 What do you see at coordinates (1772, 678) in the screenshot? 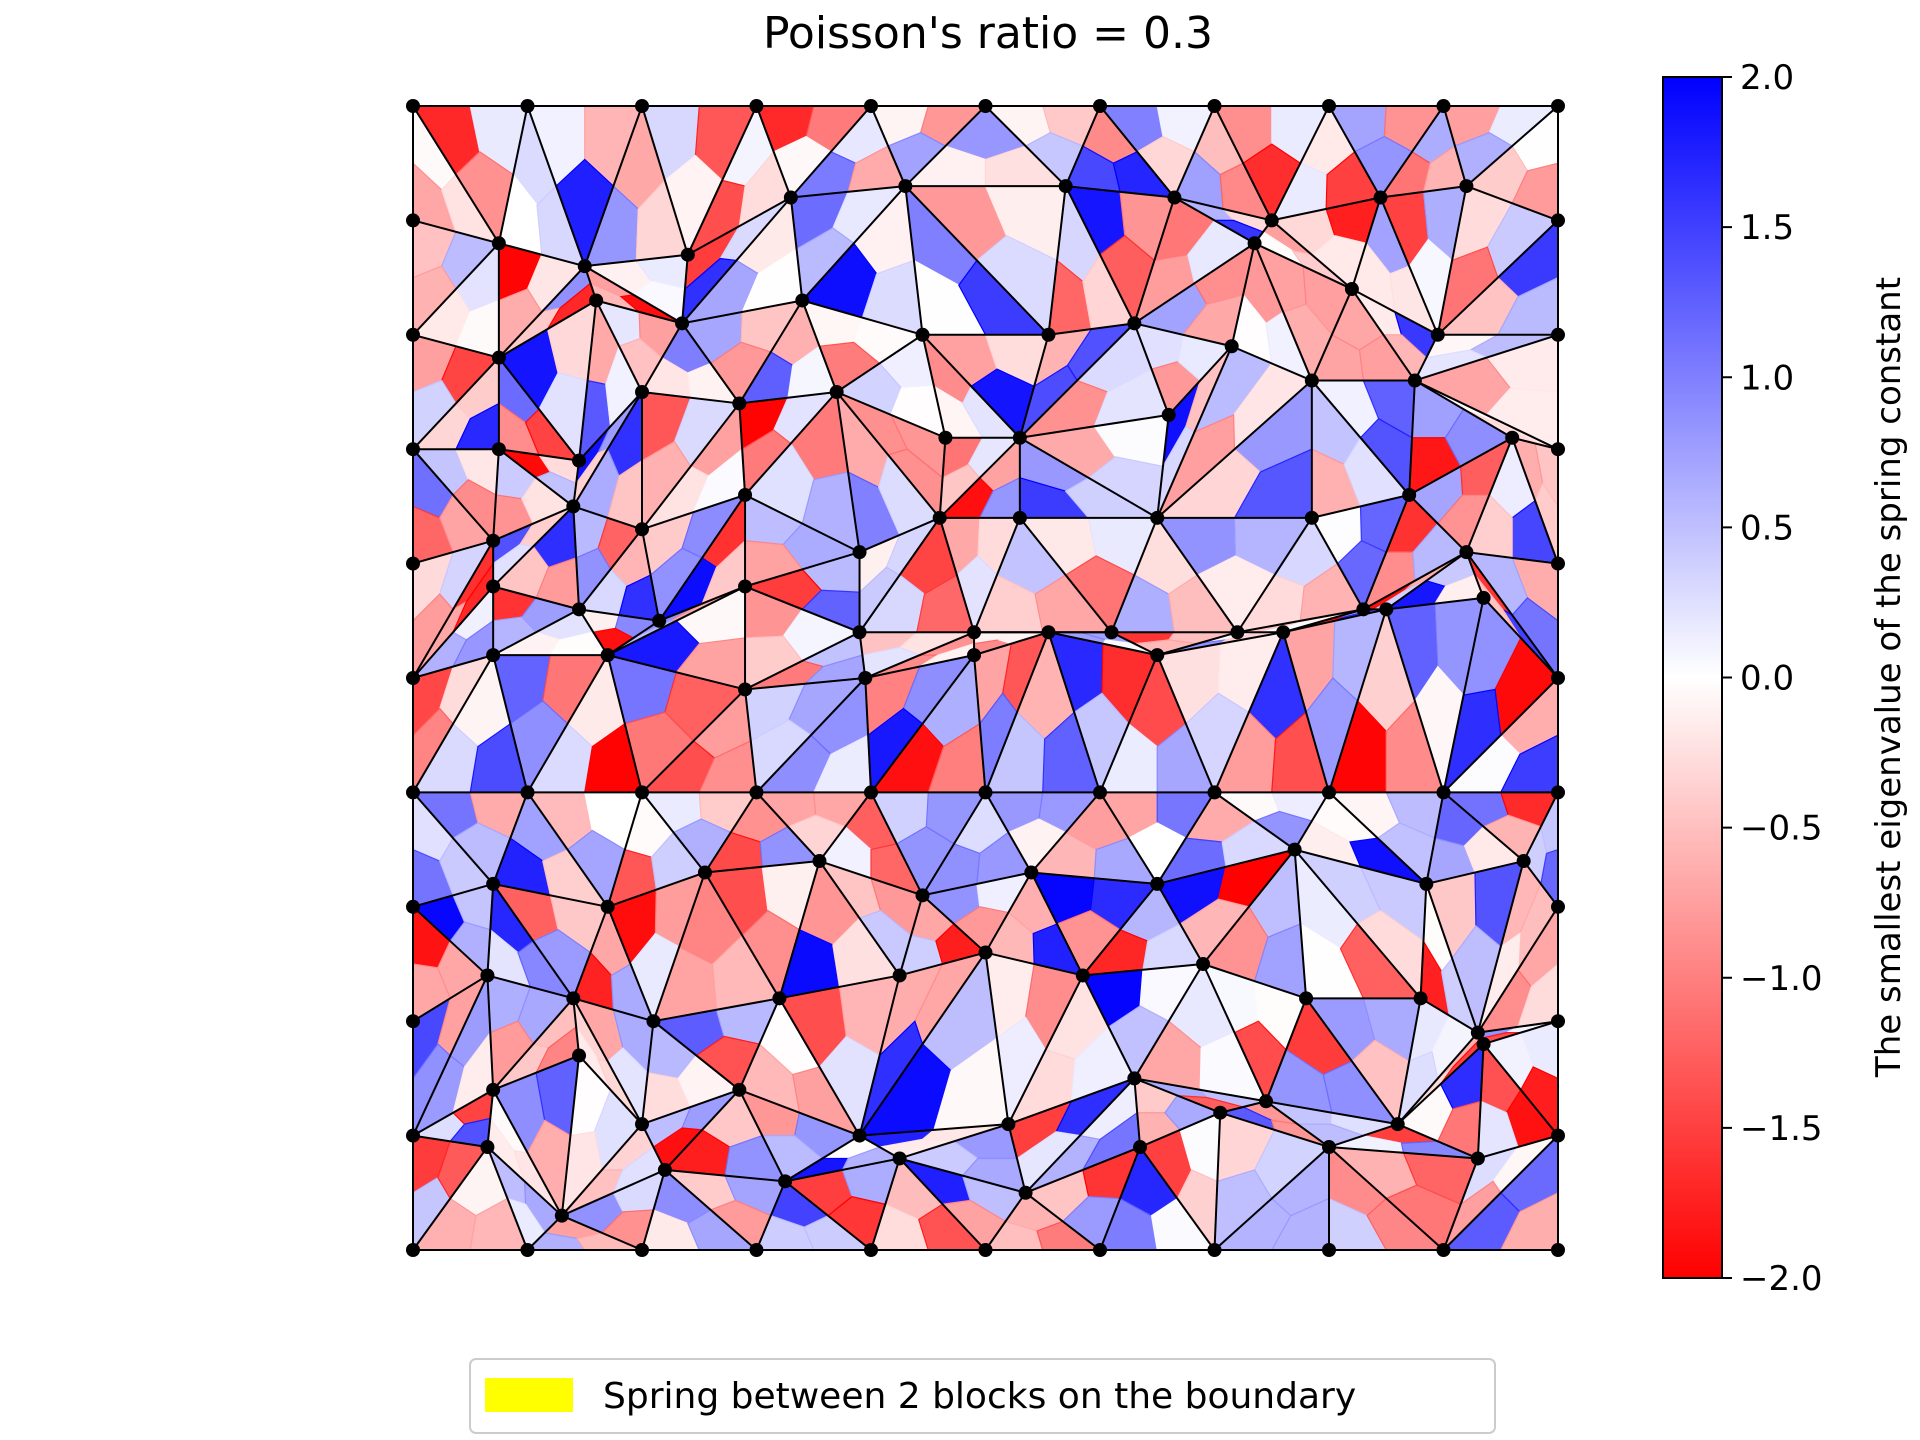
I see `colorbar-ticks: 2.0 1.5 1.0 0.5 0.0 −0.5 −1.0 −1.5 −2.0` at bounding box center [1772, 678].